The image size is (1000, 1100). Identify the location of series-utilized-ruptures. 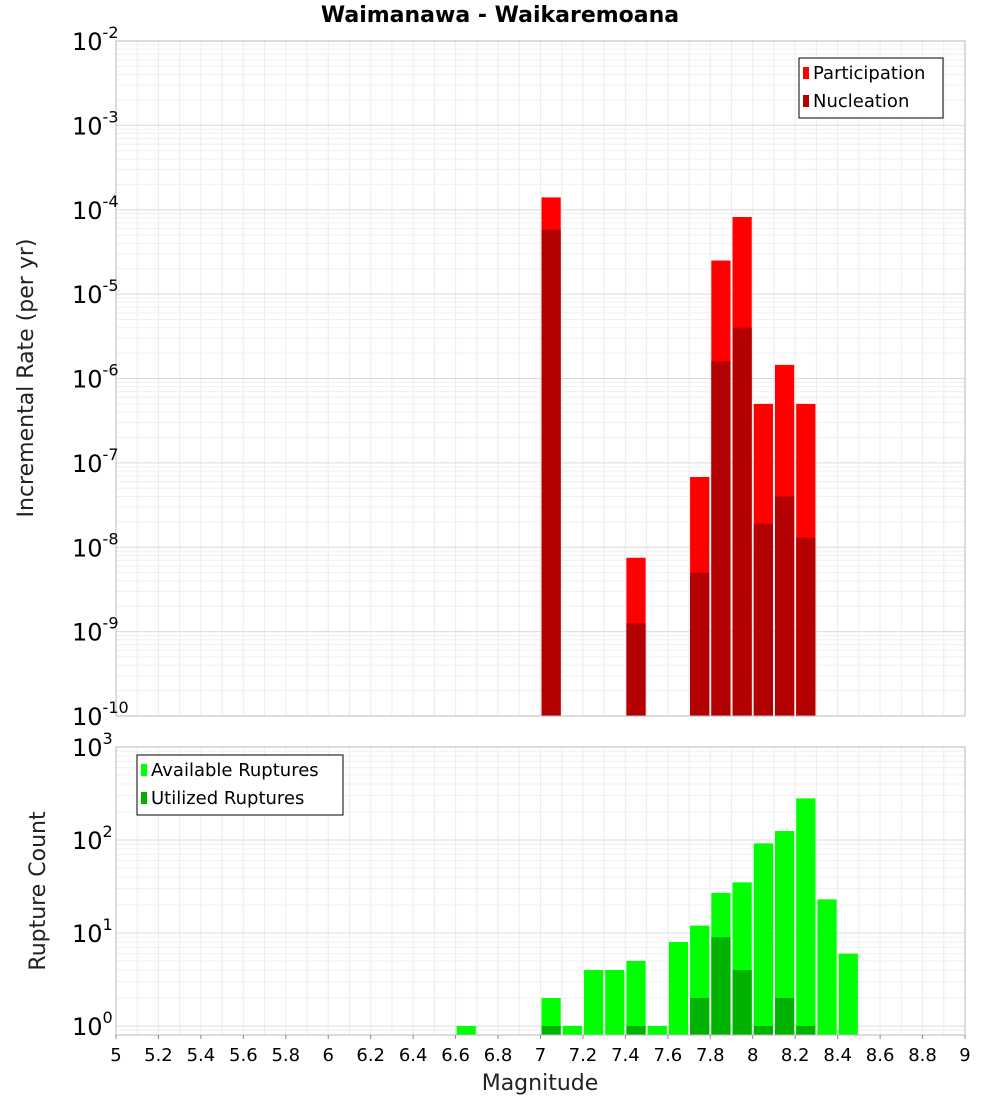
(678, 986).